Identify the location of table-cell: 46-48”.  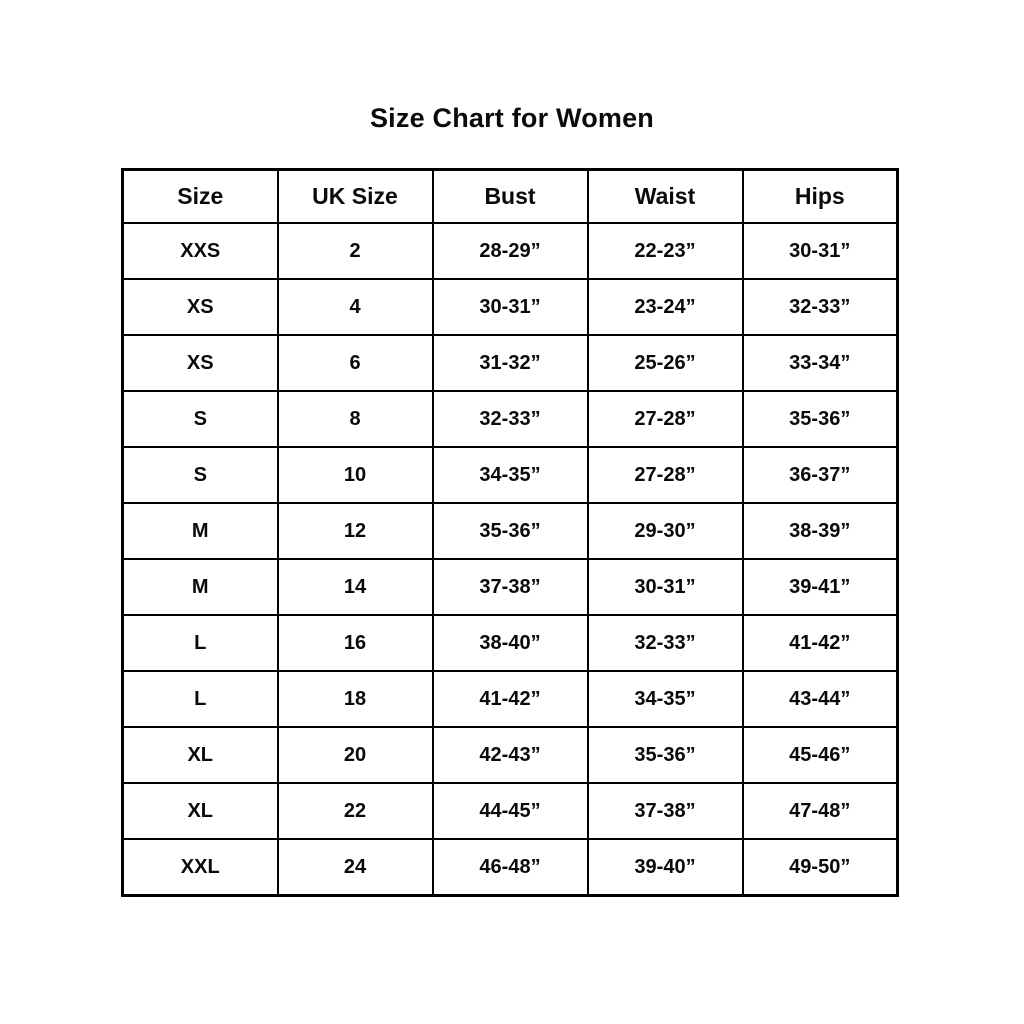
(510, 867).